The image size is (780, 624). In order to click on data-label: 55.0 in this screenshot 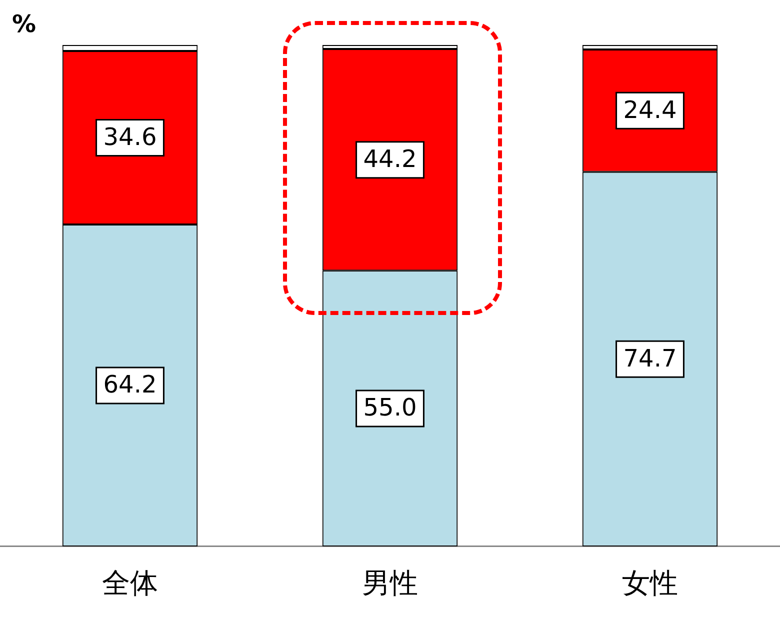, I will do `click(390, 408)`.